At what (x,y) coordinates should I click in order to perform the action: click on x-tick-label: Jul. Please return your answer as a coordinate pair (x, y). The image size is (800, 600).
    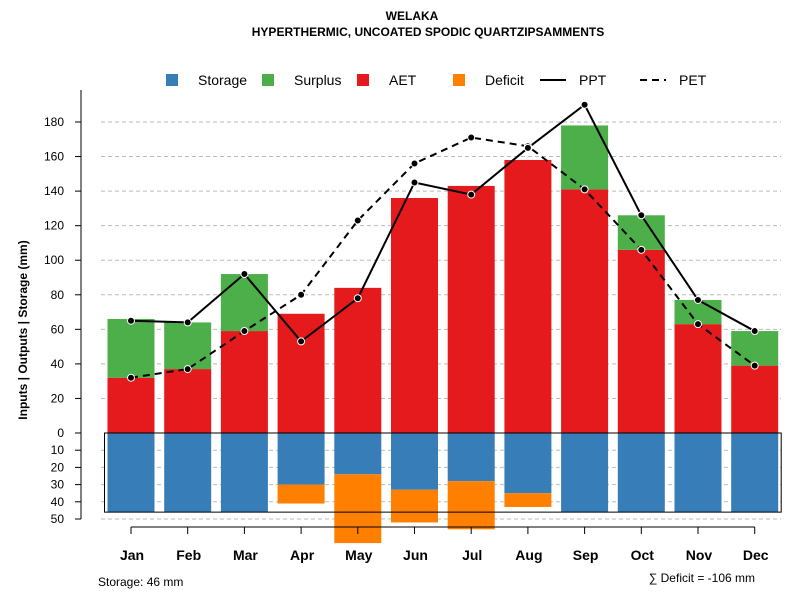
    Looking at the image, I should click on (472, 555).